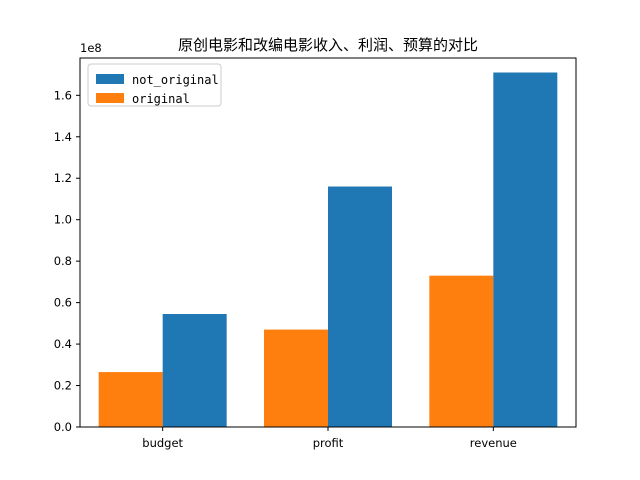  Describe the element at coordinates (175, 80) in the screenshot. I see `legend-label-not_original: not_original` at that location.